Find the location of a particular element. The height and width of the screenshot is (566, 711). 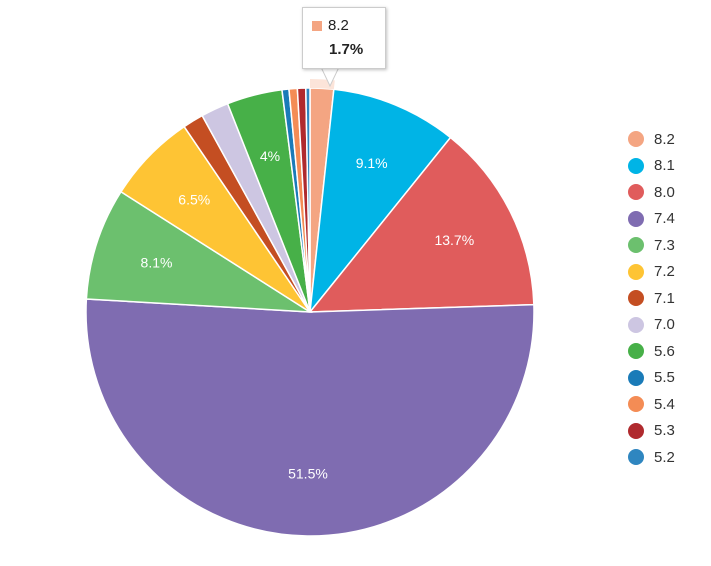

slice-label-7-3: 8.1% is located at coordinates (157, 262).